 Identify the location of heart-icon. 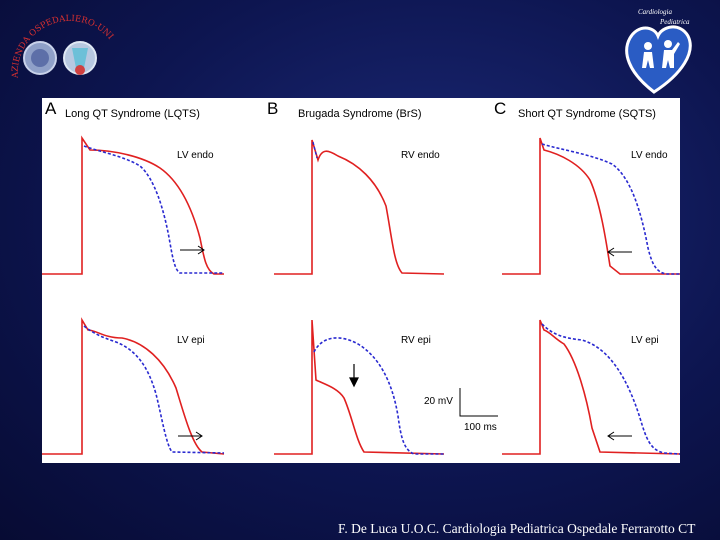
(658, 59).